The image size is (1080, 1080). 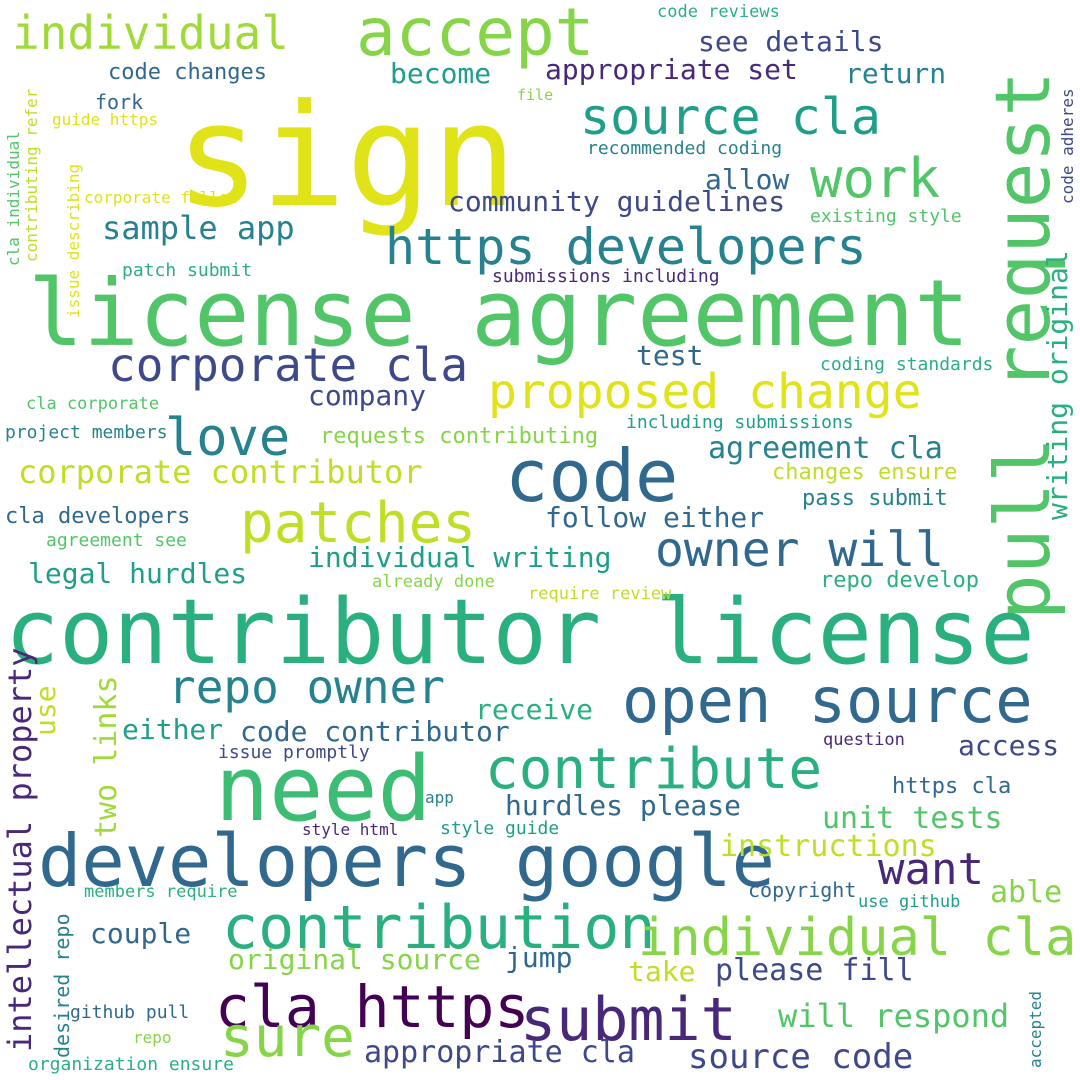 I want to click on word-accepted: accepted, so click(x=1035, y=1029).